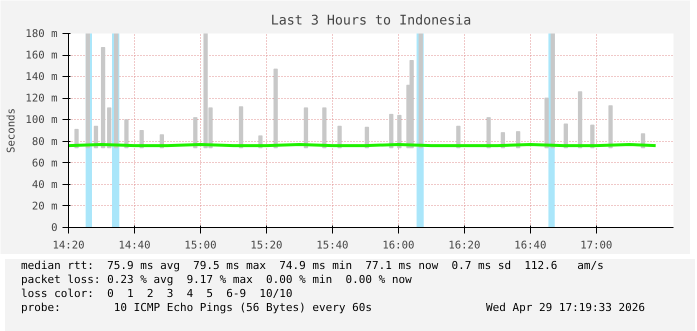  I want to click on x-tick-label: 16:40, so click(530, 245).